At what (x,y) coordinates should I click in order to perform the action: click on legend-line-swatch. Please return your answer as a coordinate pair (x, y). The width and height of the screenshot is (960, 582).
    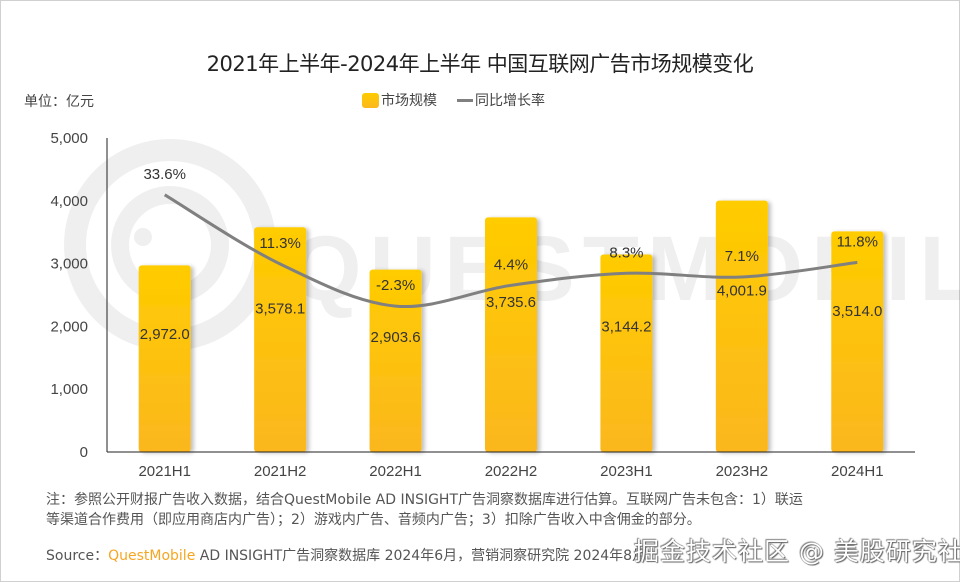
    Looking at the image, I should click on (465, 100).